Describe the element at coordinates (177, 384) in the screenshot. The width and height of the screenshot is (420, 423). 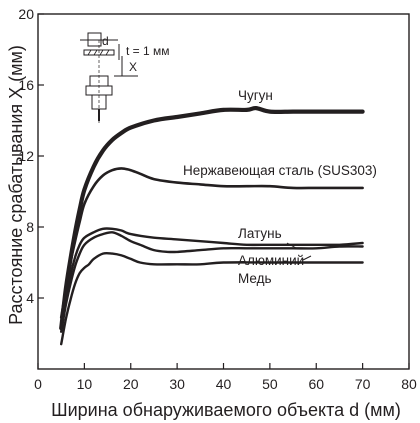
I see `x-tick-label: 30` at that location.